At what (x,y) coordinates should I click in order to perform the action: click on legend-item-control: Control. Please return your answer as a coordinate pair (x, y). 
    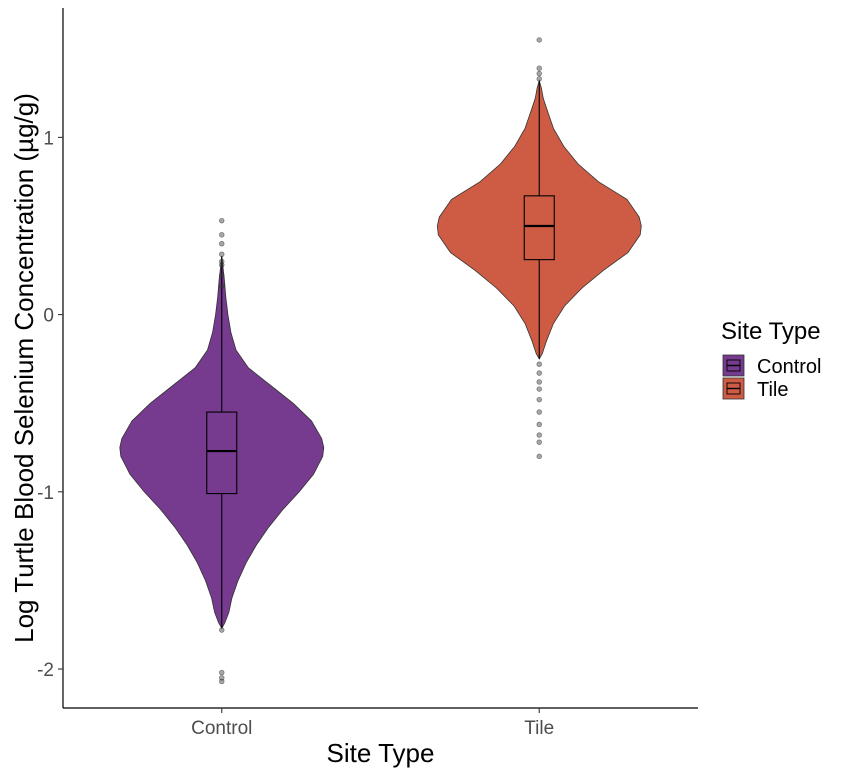
    Looking at the image, I should click on (771, 366).